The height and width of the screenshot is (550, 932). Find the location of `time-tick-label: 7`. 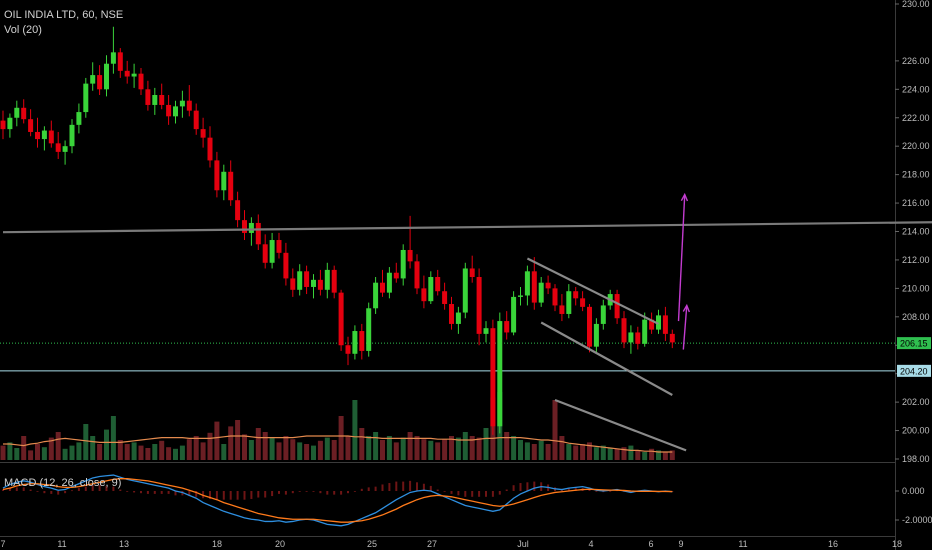

time-tick-label: 7 is located at coordinates (2, 544).